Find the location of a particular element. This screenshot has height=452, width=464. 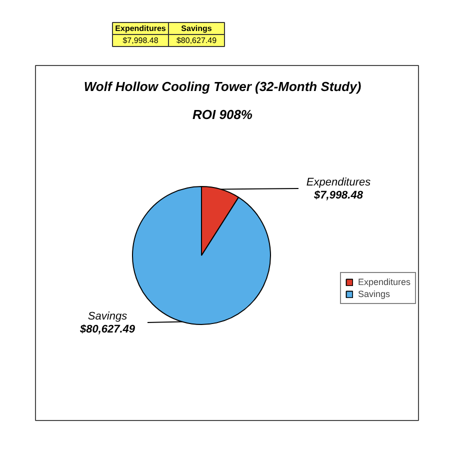

slice-label: Expenditures is located at coordinates (339, 182).